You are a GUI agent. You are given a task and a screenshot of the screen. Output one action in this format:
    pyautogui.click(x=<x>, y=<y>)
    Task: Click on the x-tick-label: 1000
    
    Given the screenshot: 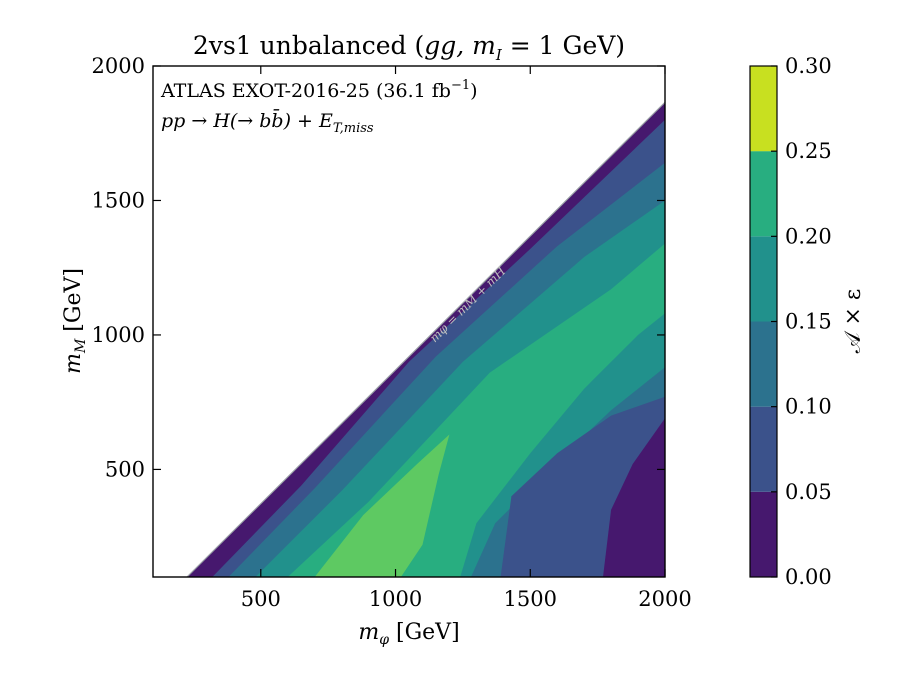 What is the action you would take?
    pyautogui.click(x=395, y=599)
    